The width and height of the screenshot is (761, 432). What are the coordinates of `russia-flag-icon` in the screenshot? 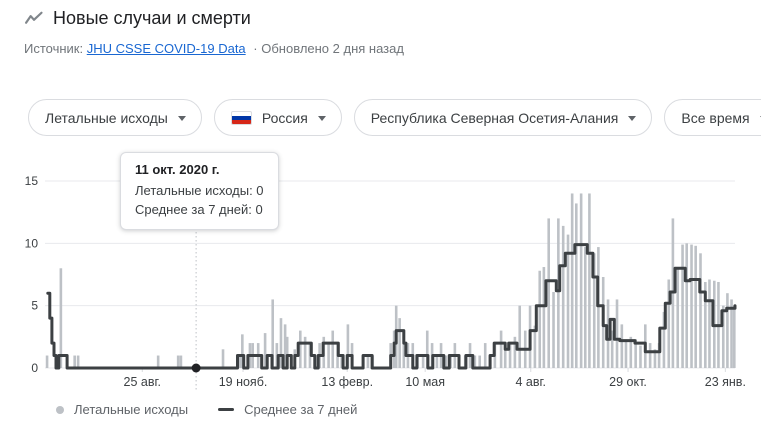 It's located at (241, 117).